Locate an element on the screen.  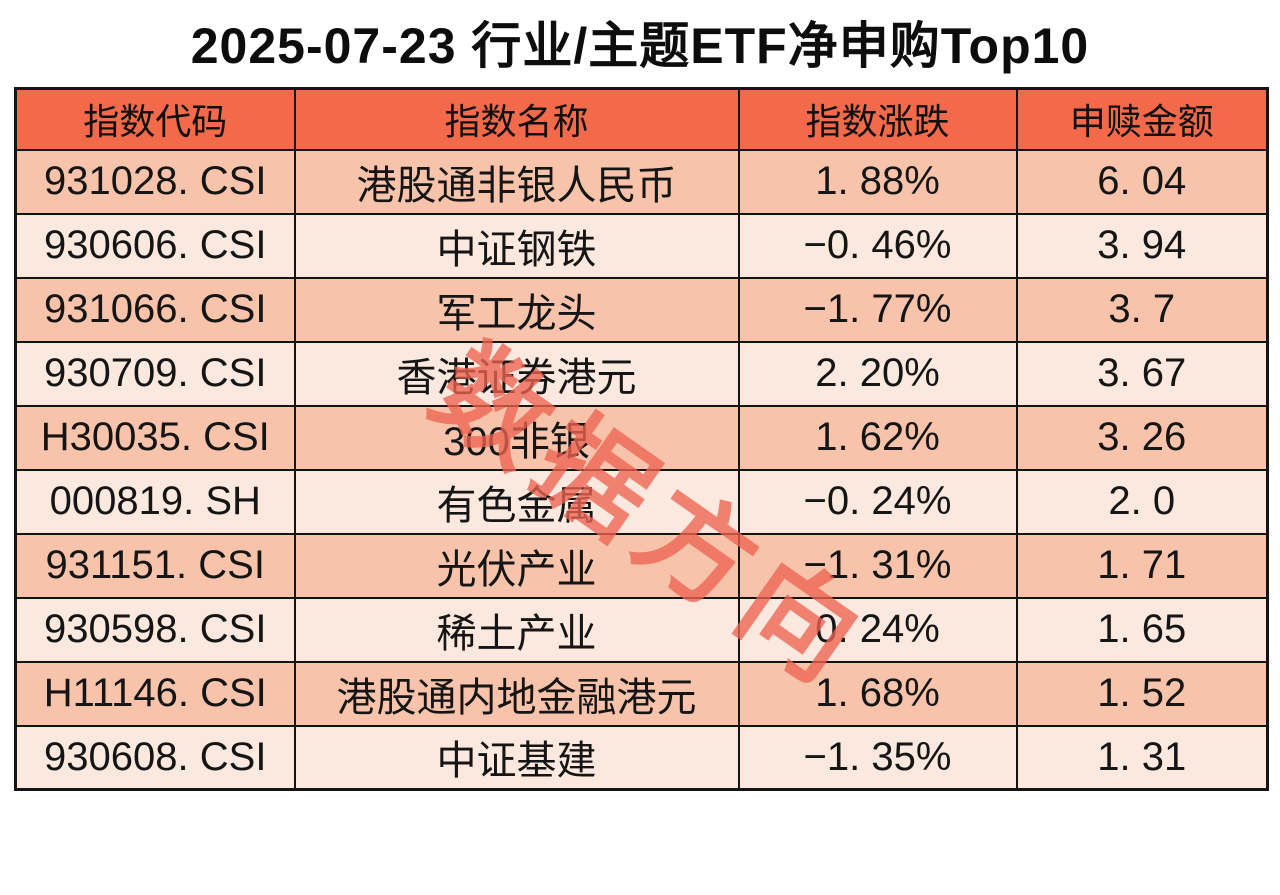
cell-index-code: 000819. SH is located at coordinates (155, 501).